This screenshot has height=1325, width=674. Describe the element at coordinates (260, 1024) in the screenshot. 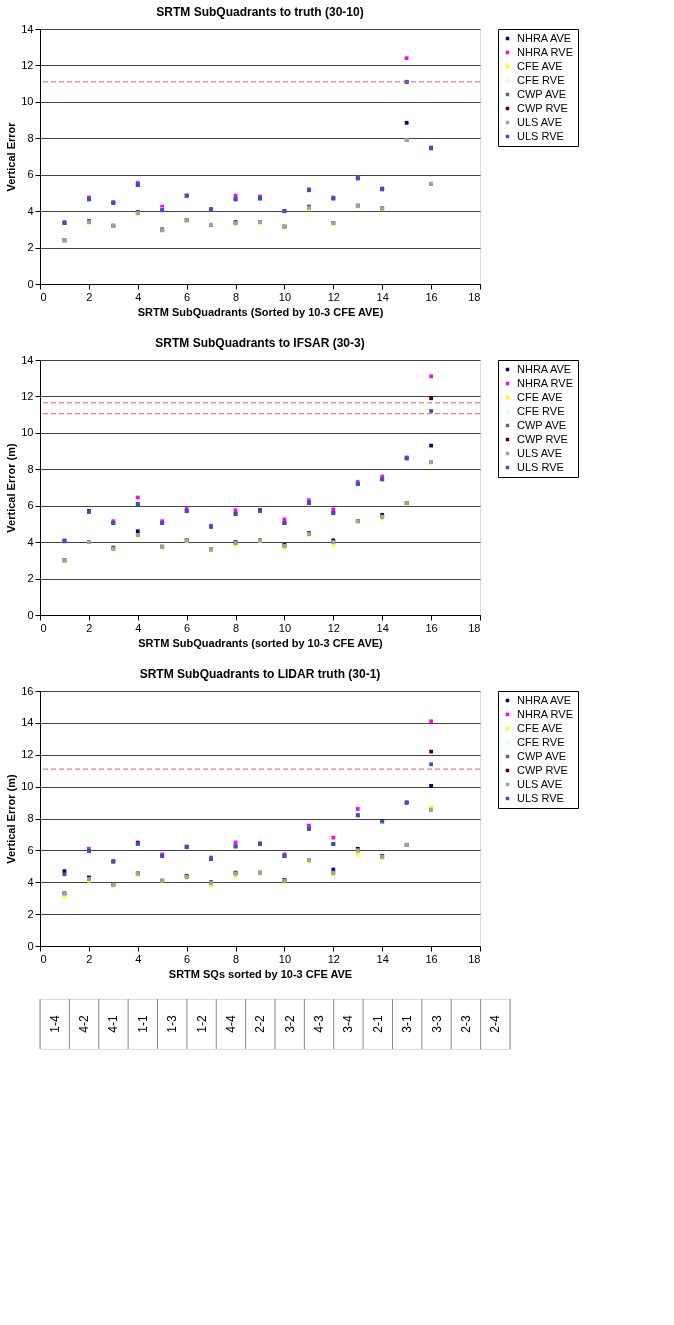

I see `text: 2-2` at that location.